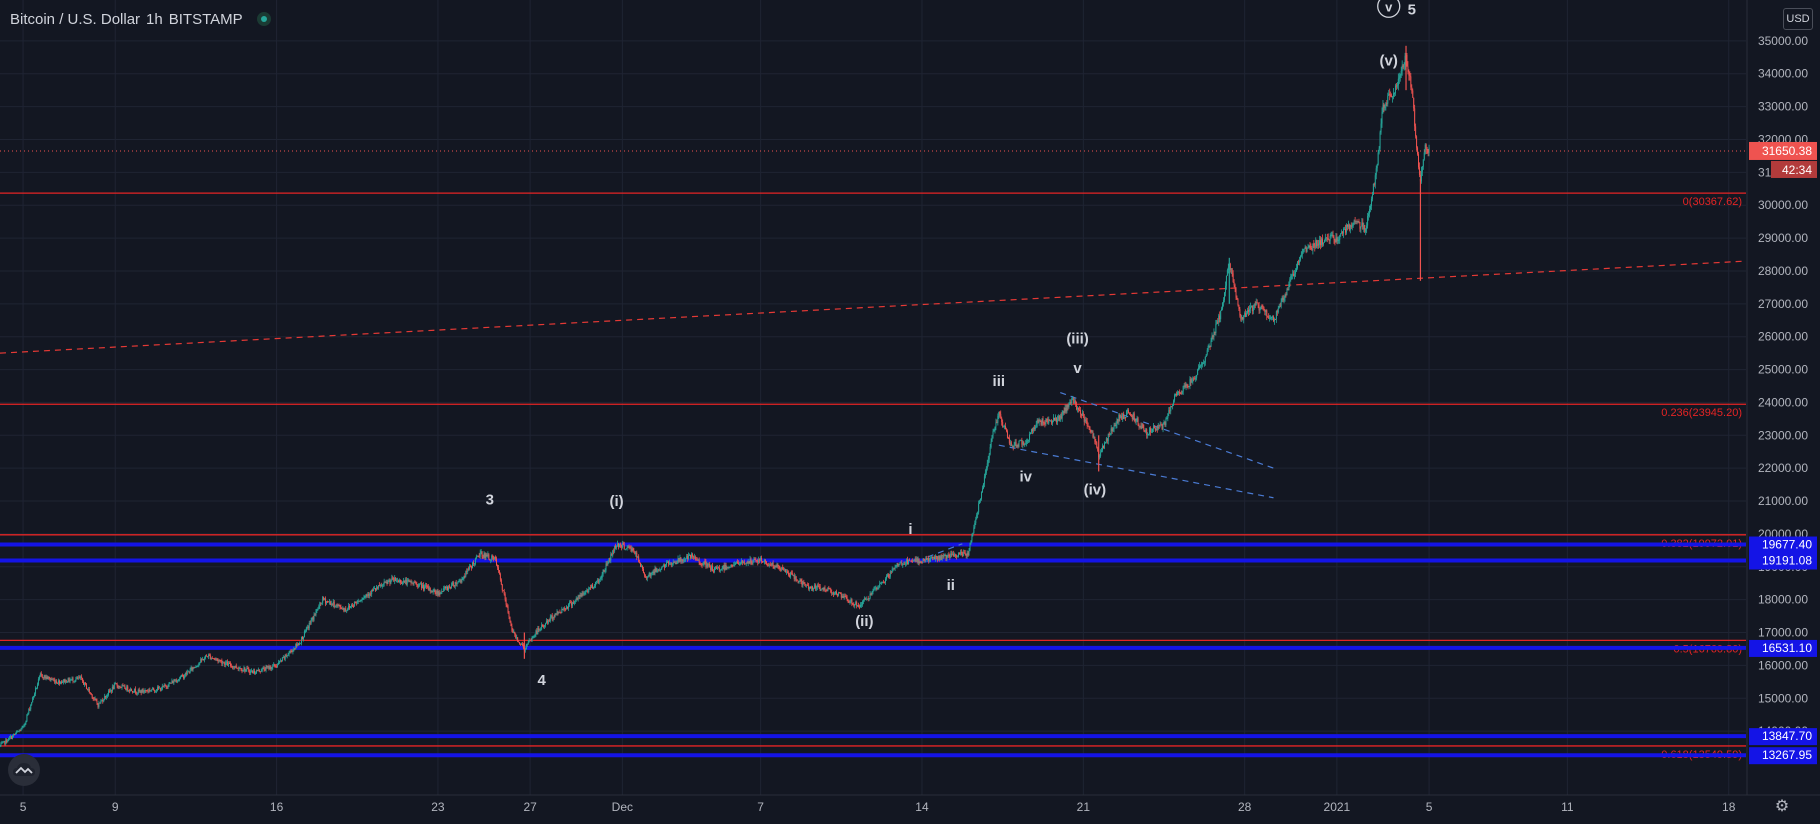  I want to click on currency-button: USD, so click(1798, 19).